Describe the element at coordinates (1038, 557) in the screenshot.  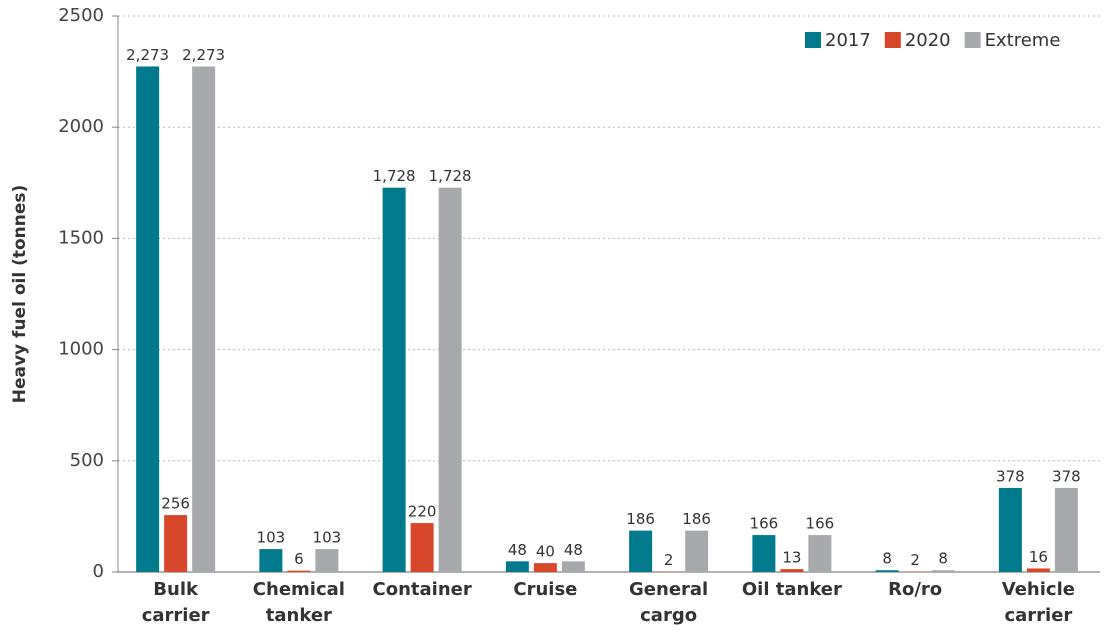
I see `value-label: 16` at that location.